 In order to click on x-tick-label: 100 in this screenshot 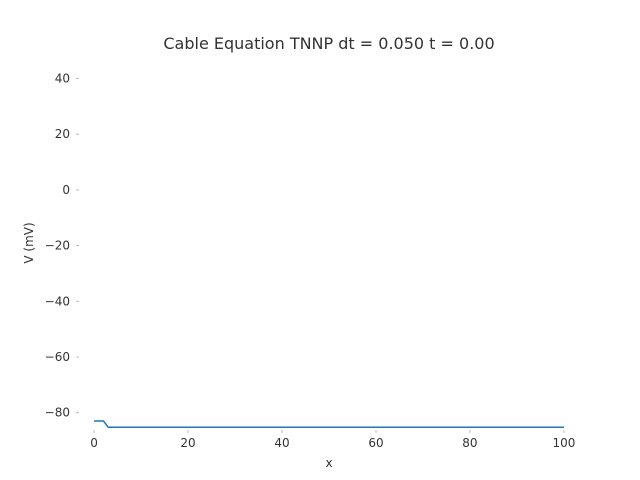, I will do `click(563, 443)`.